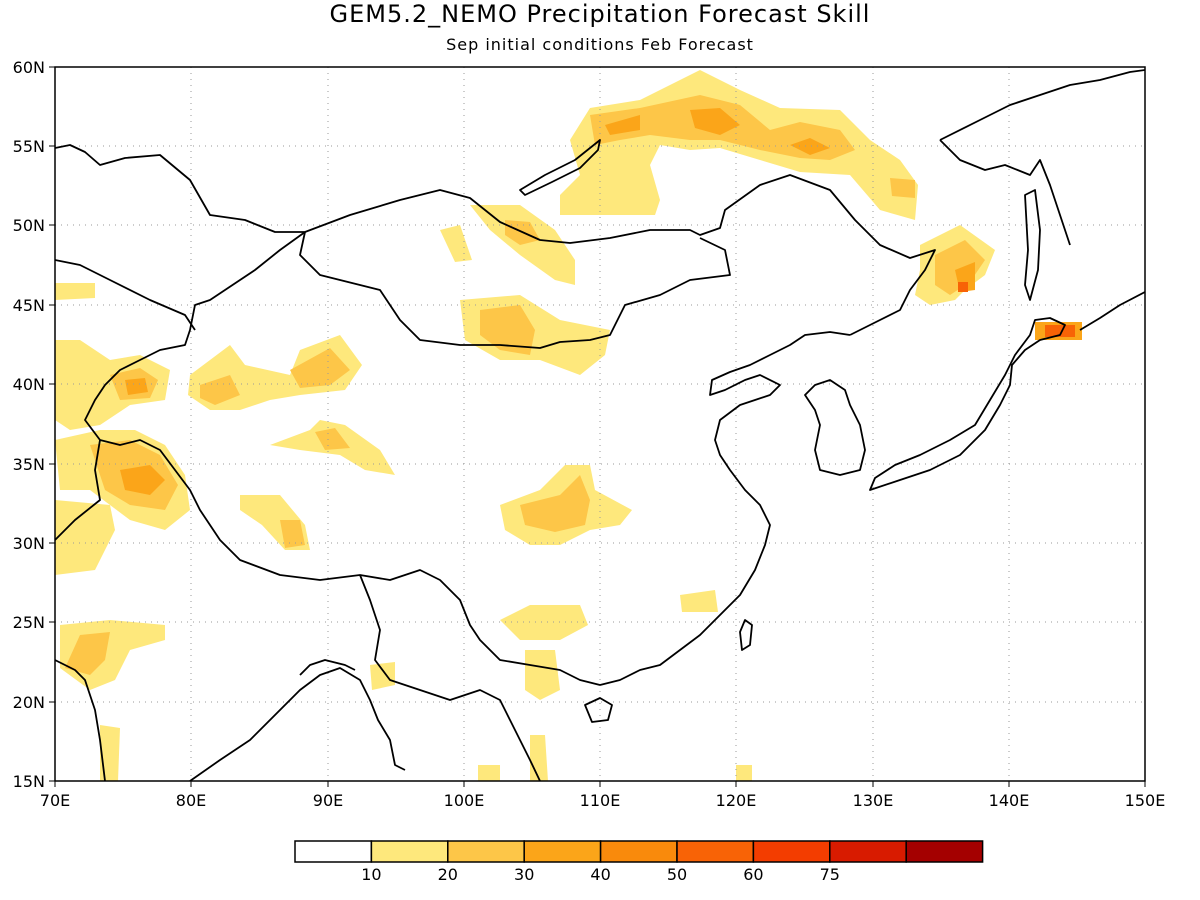  Describe the element at coordinates (29, 622) in the screenshot. I see `lat-label: 25N` at that location.